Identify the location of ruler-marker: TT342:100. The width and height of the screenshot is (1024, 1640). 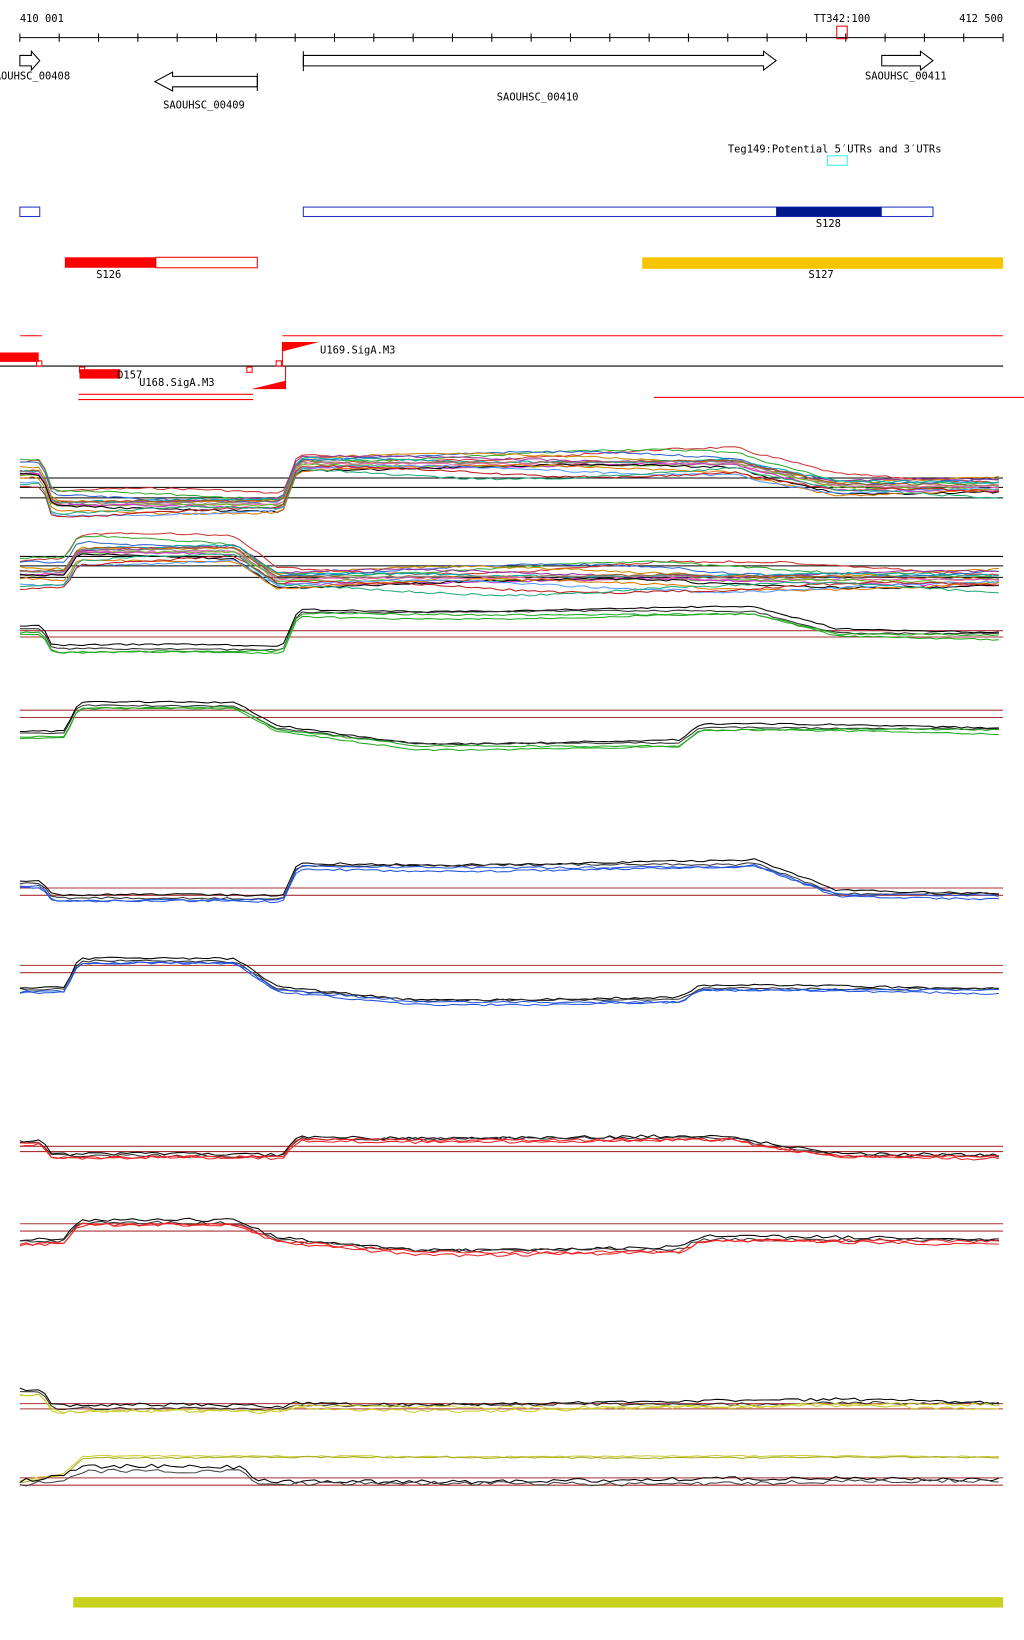
(842, 19).